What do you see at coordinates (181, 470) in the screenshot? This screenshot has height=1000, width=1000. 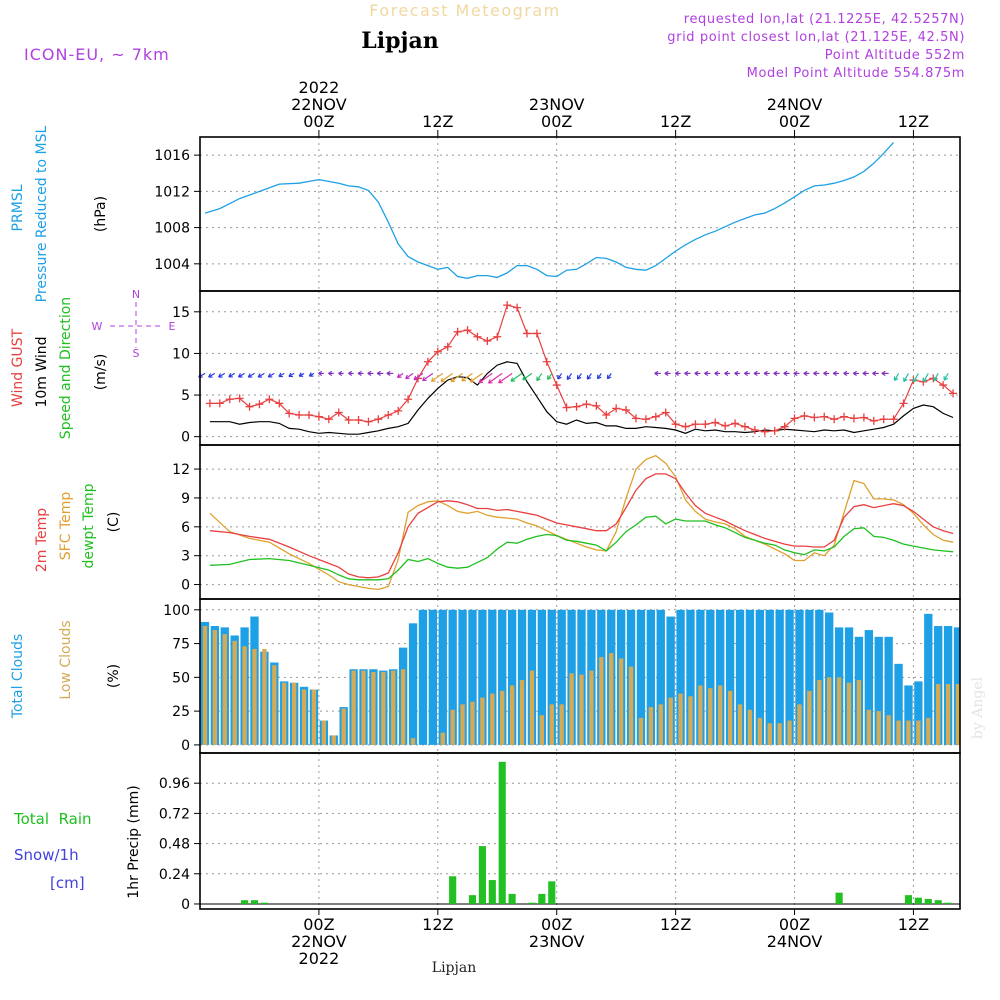 I see `temp-ytick-label: 12` at bounding box center [181, 470].